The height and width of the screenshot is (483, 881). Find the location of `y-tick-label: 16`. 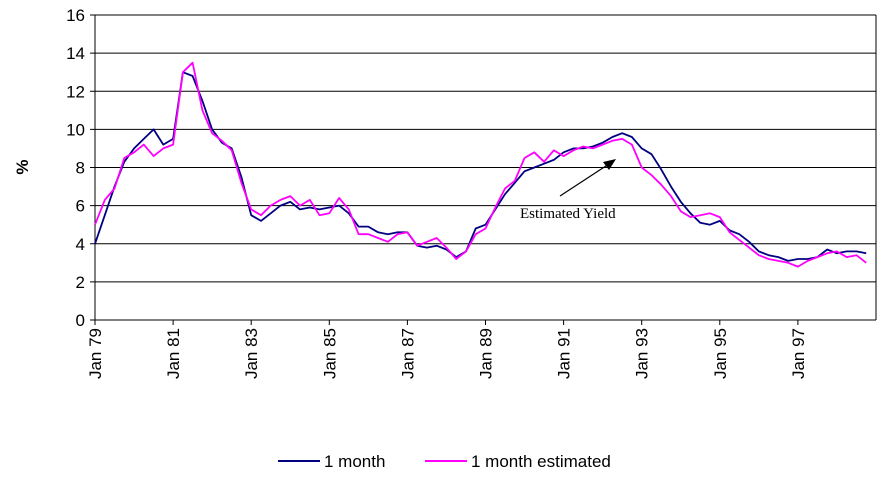

y-tick-label: 16 is located at coordinates (75, 15).